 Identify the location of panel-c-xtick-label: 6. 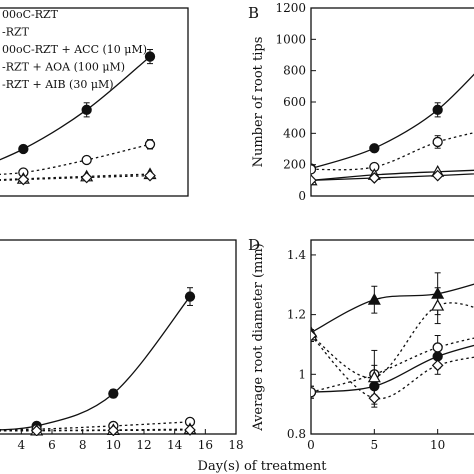
(52, 445).